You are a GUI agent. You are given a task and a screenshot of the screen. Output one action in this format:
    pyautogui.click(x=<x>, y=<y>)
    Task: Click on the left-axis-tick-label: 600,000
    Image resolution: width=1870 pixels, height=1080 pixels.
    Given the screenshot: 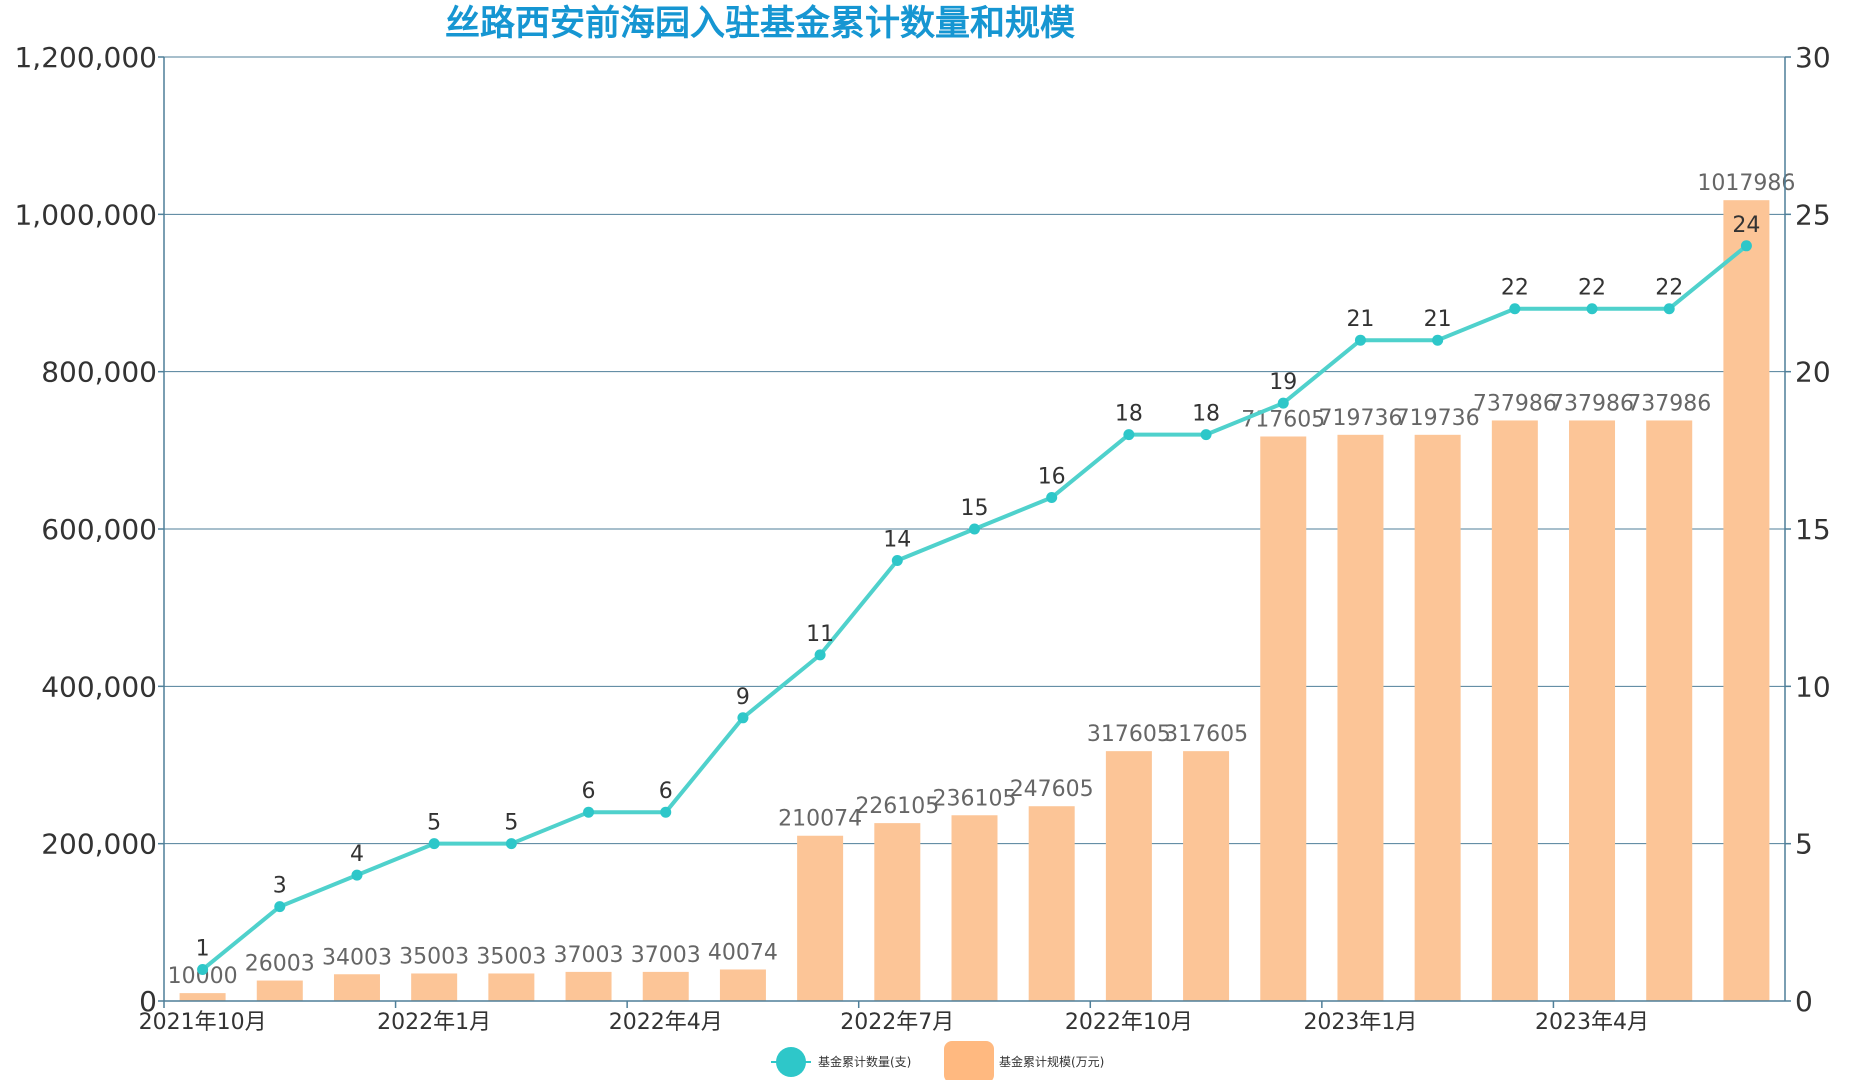 What is the action you would take?
    pyautogui.click(x=99, y=529)
    